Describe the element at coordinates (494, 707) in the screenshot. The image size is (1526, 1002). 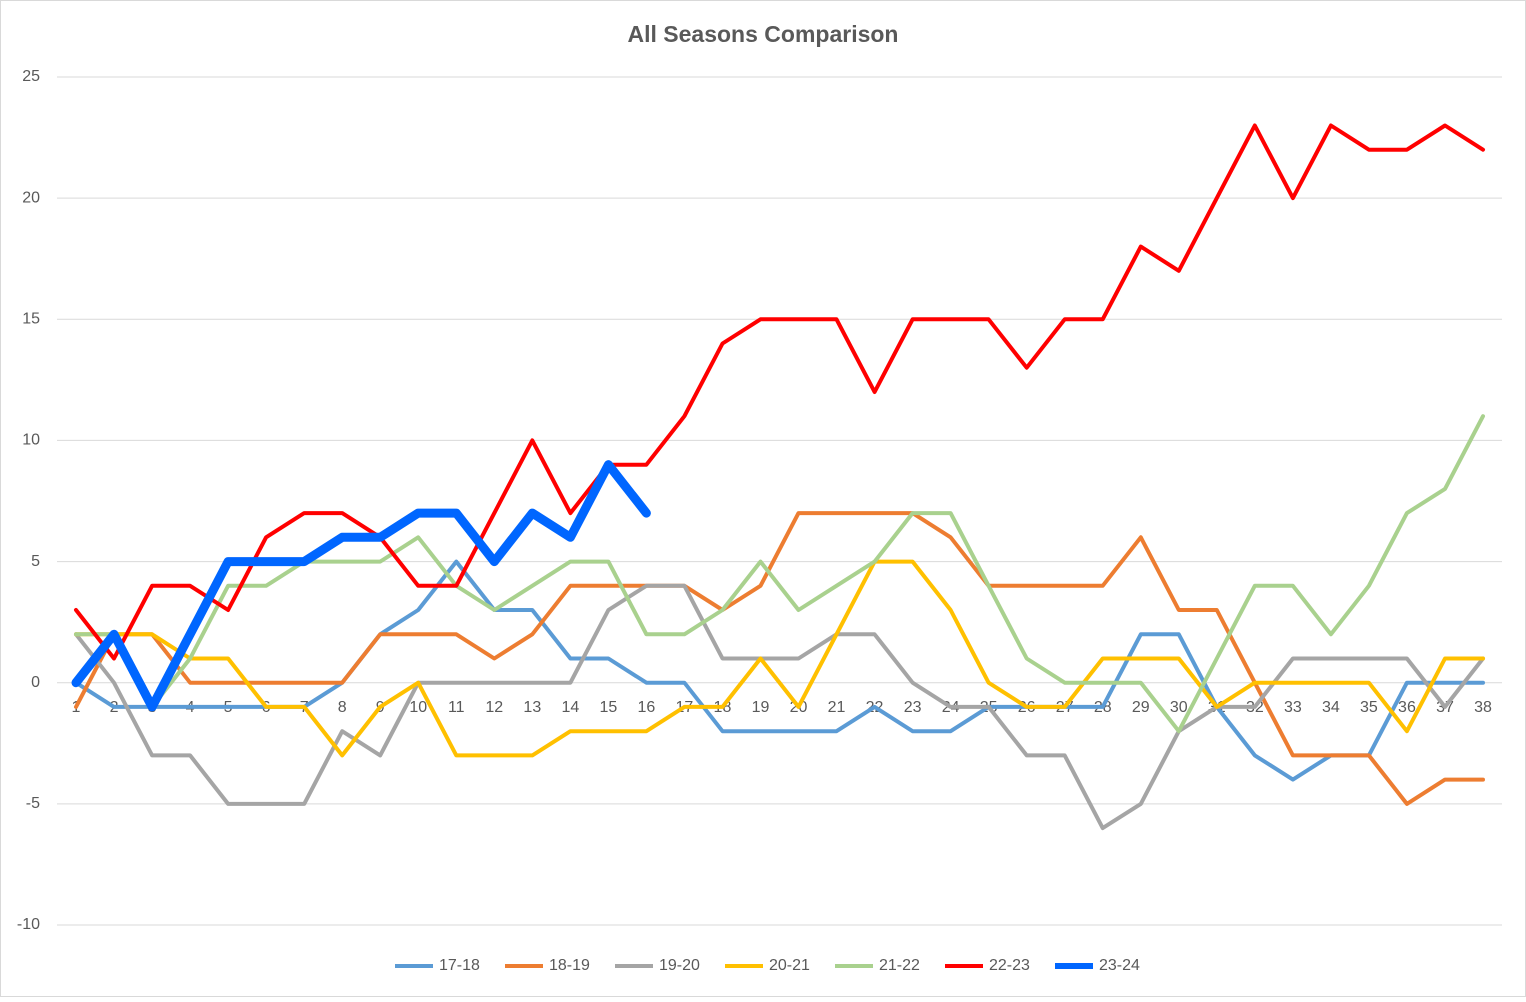
I see `x-tick-label: 12` at that location.